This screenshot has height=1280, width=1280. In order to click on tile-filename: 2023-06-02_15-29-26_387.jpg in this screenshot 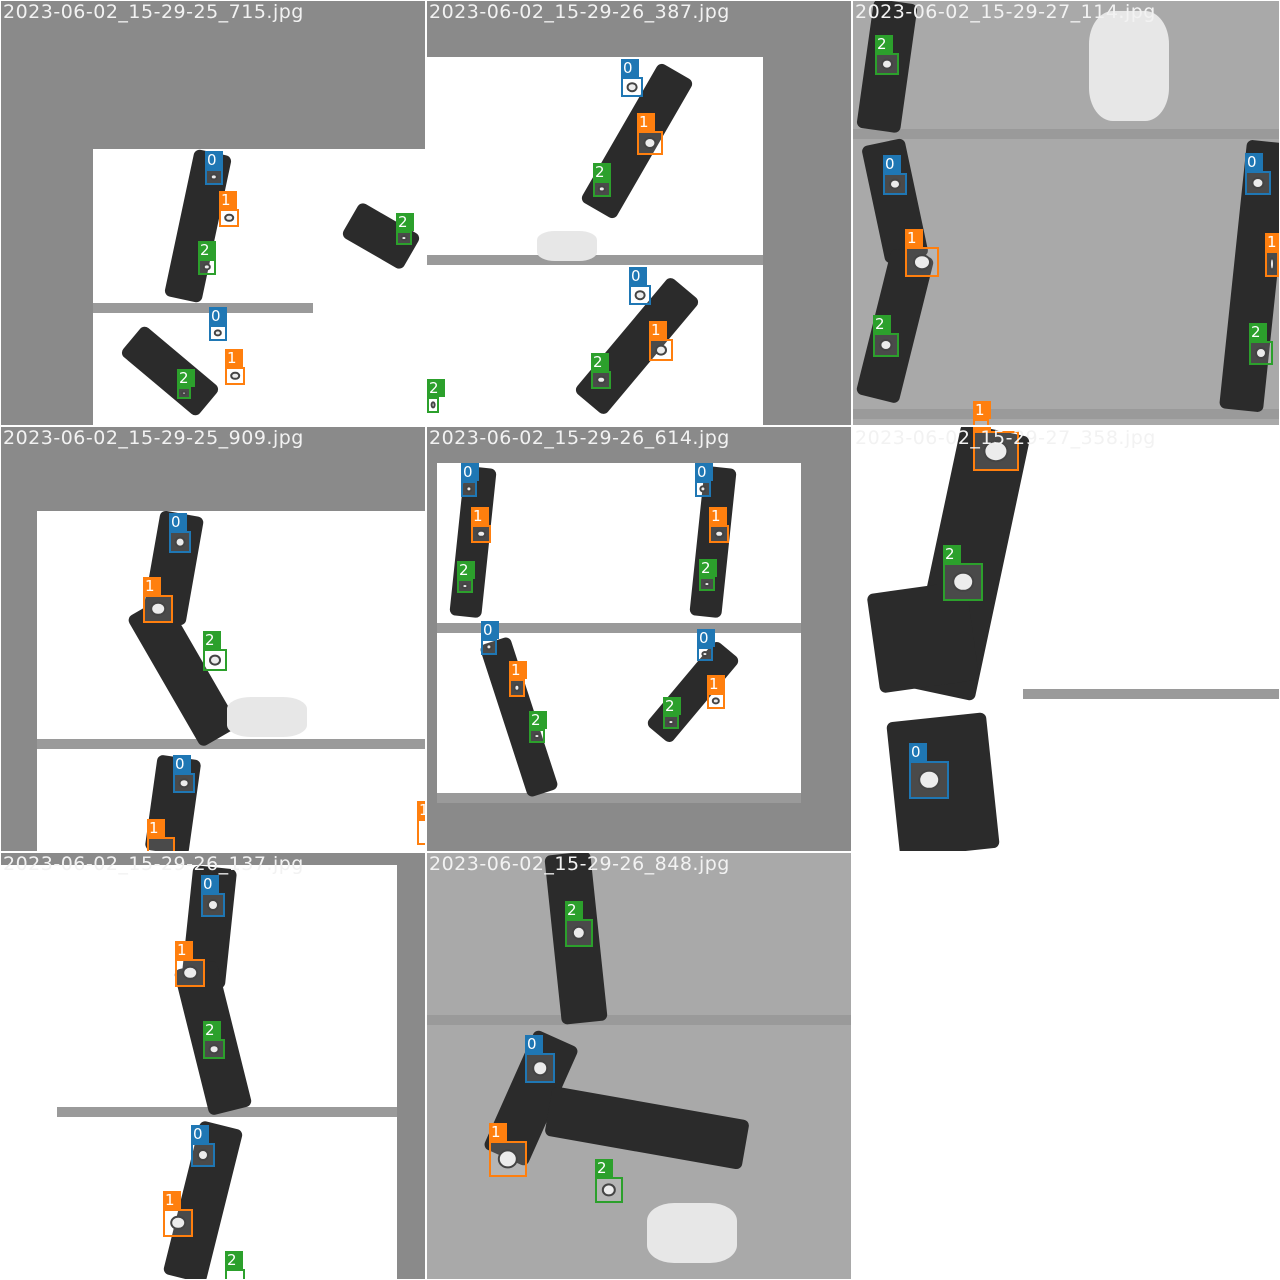, I will do `click(579, 12)`.